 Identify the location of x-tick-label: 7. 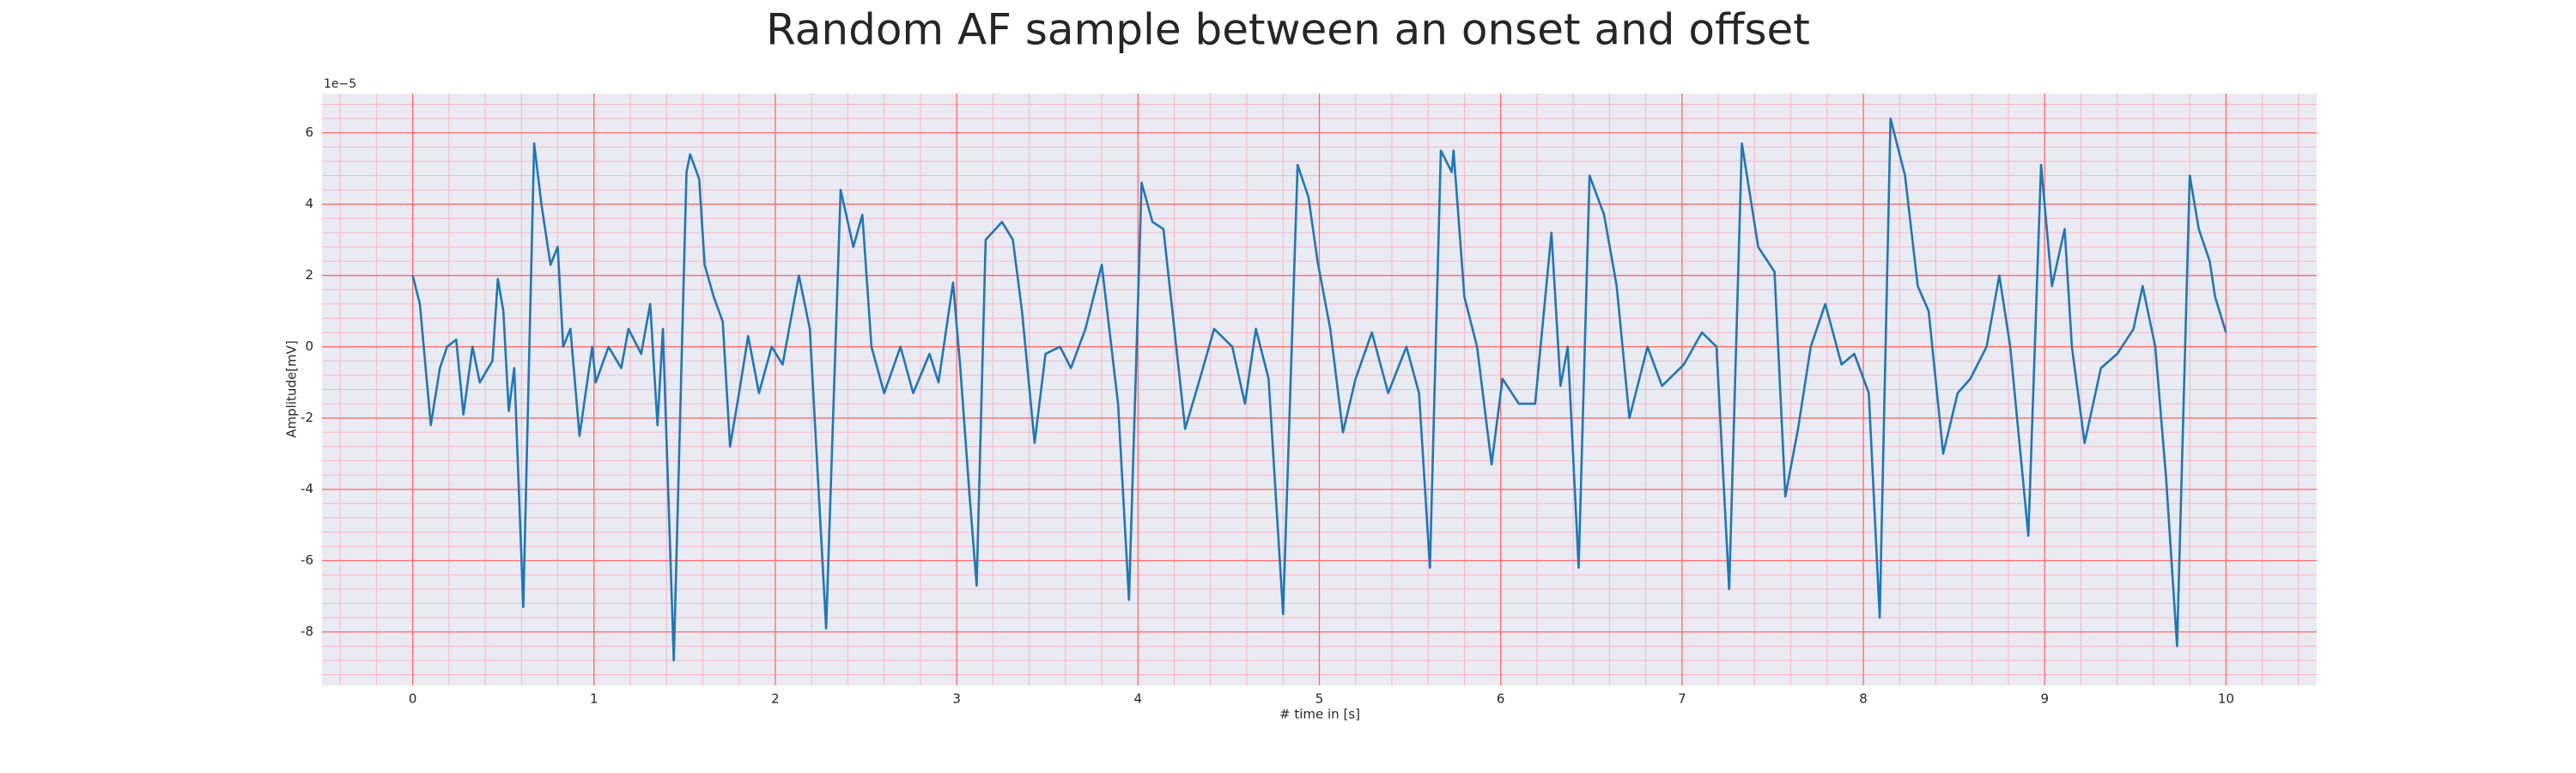
(1682, 699).